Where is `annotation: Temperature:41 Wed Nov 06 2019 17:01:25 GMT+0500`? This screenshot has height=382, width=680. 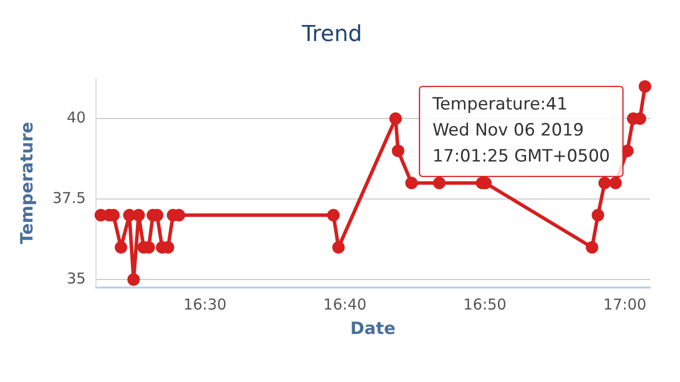
annotation: Temperature:41 Wed Nov 06 2019 17:01:25 GMT+0500 is located at coordinates (520, 130).